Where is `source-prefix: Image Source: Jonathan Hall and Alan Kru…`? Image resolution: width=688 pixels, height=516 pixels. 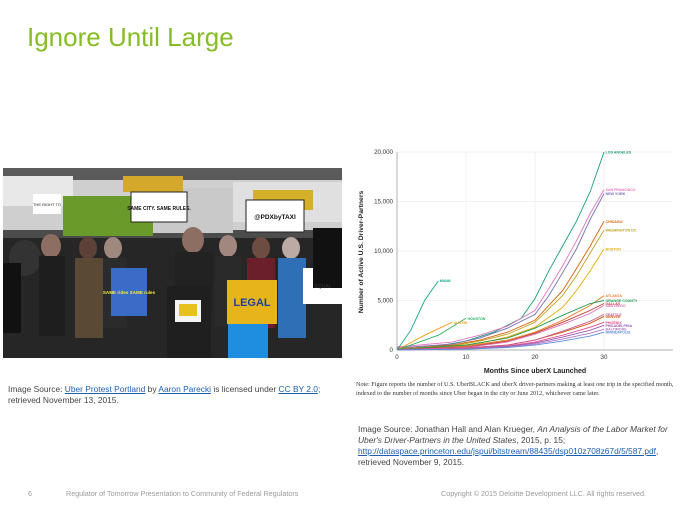 source-prefix: Image Source: Jonathan Hall and Alan Kru… is located at coordinates (448, 429).